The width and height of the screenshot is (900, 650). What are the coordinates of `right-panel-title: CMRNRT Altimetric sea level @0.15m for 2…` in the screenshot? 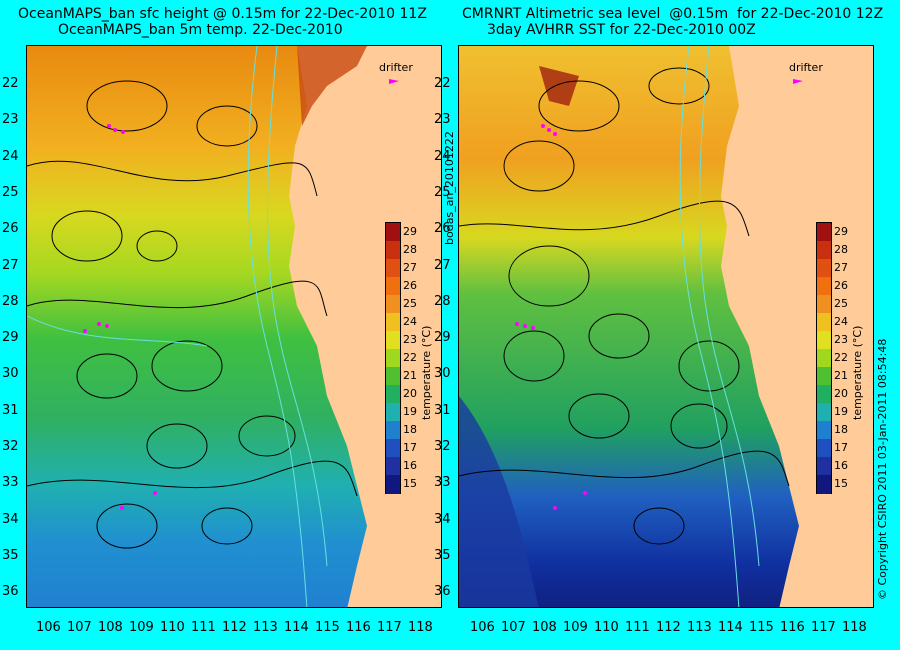 It's located at (672, 22).